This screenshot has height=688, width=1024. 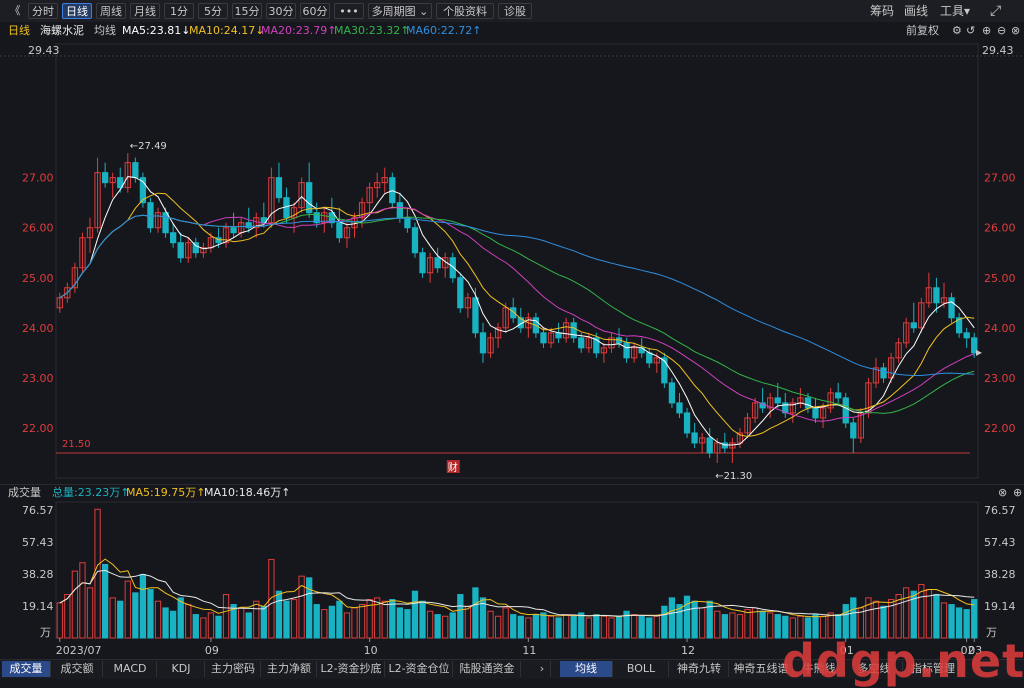 What do you see at coordinates (62, 30) in the screenshot?
I see `stock-name: 海螺水泥` at bounding box center [62, 30].